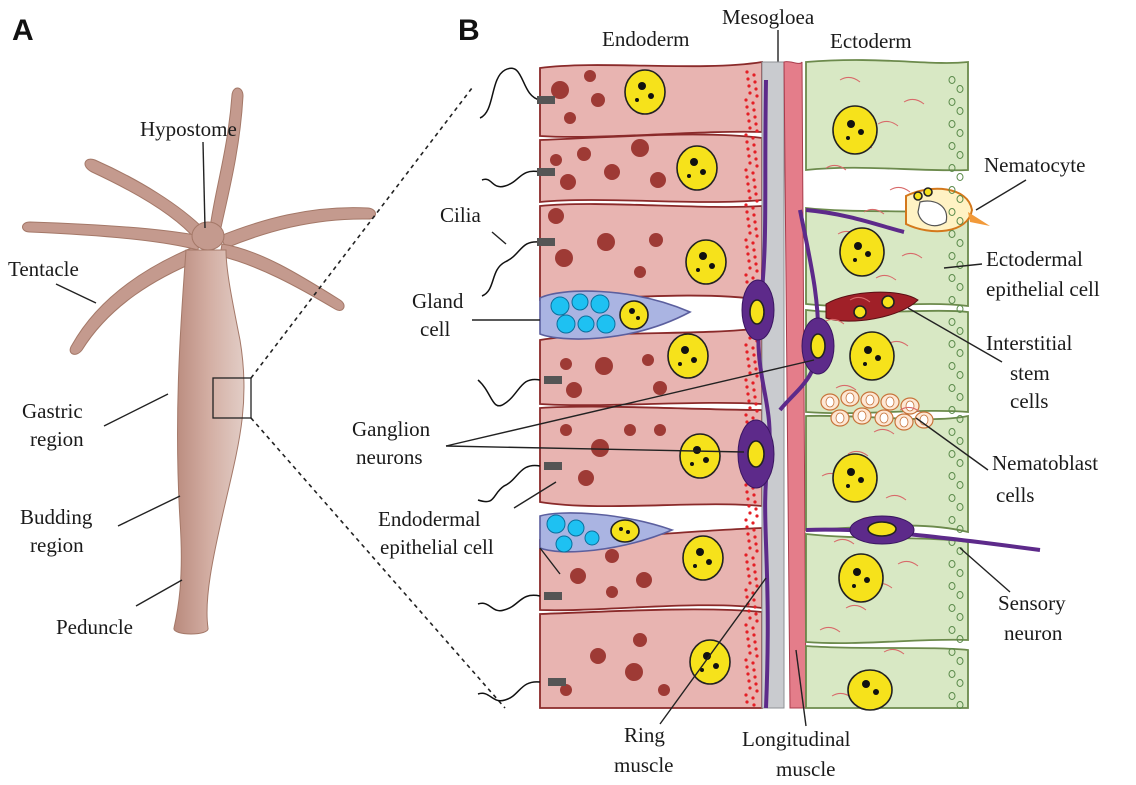 The image size is (1136, 785). I want to click on label-nematocyte: Nematocyte, so click(1034, 165).